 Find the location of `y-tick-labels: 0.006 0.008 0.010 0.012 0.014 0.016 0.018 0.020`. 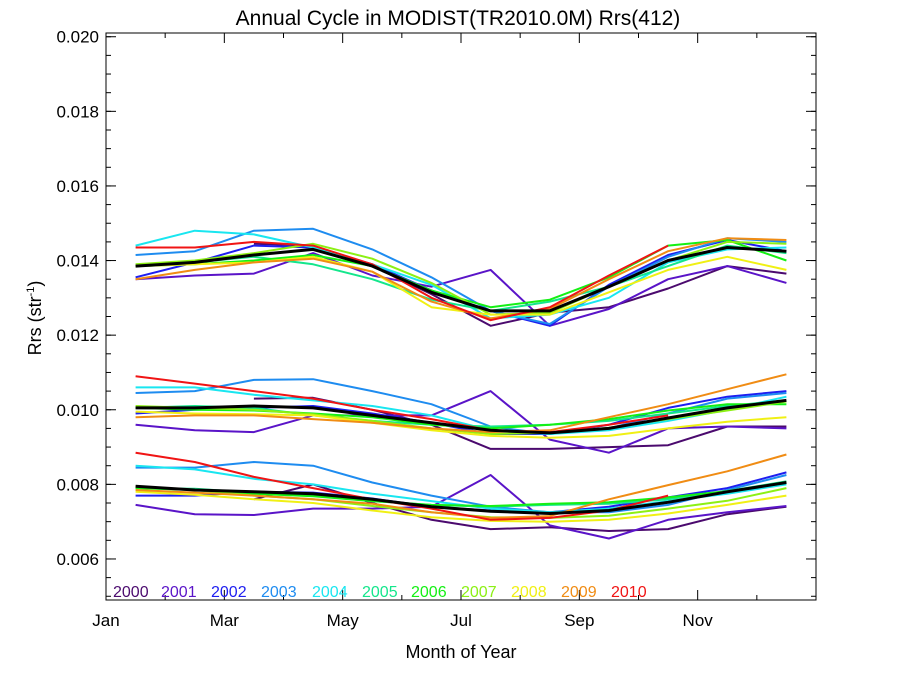

y-tick-labels: 0.006 0.008 0.010 0.012 0.014 0.016 0.018 0.020 is located at coordinates (77, 298).